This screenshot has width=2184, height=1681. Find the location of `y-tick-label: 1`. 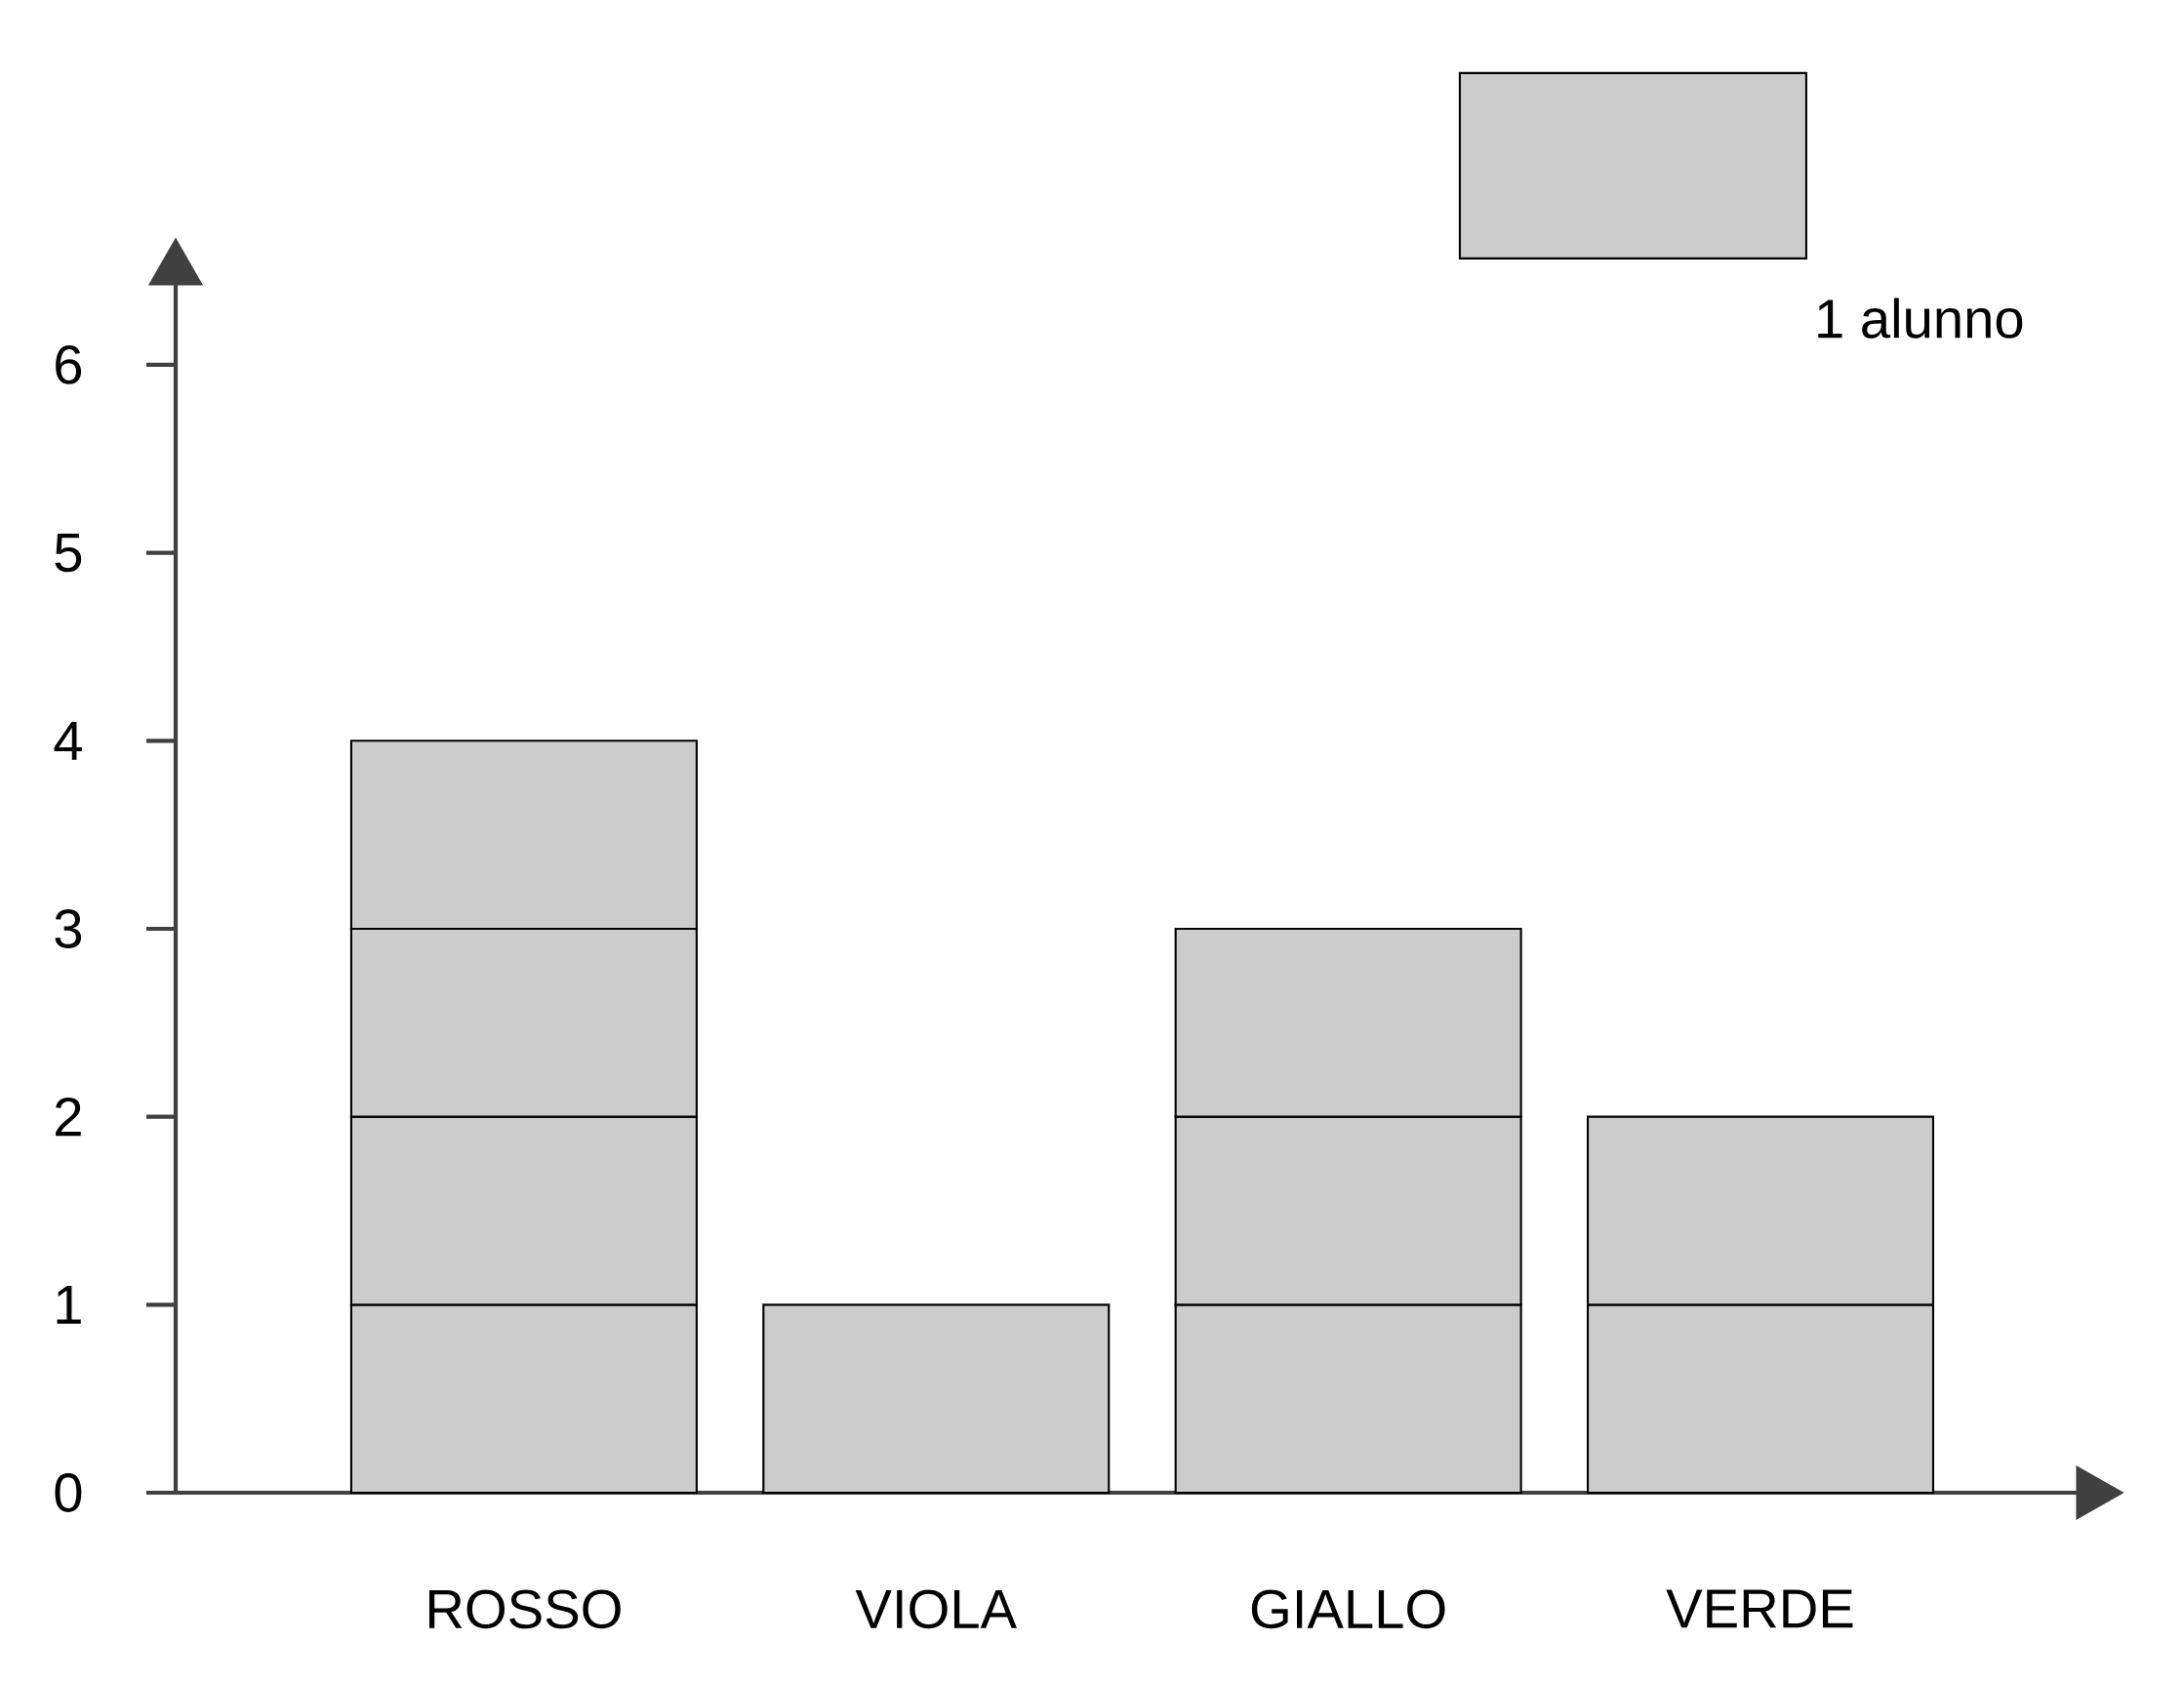

y-tick-label: 1 is located at coordinates (69, 1304).